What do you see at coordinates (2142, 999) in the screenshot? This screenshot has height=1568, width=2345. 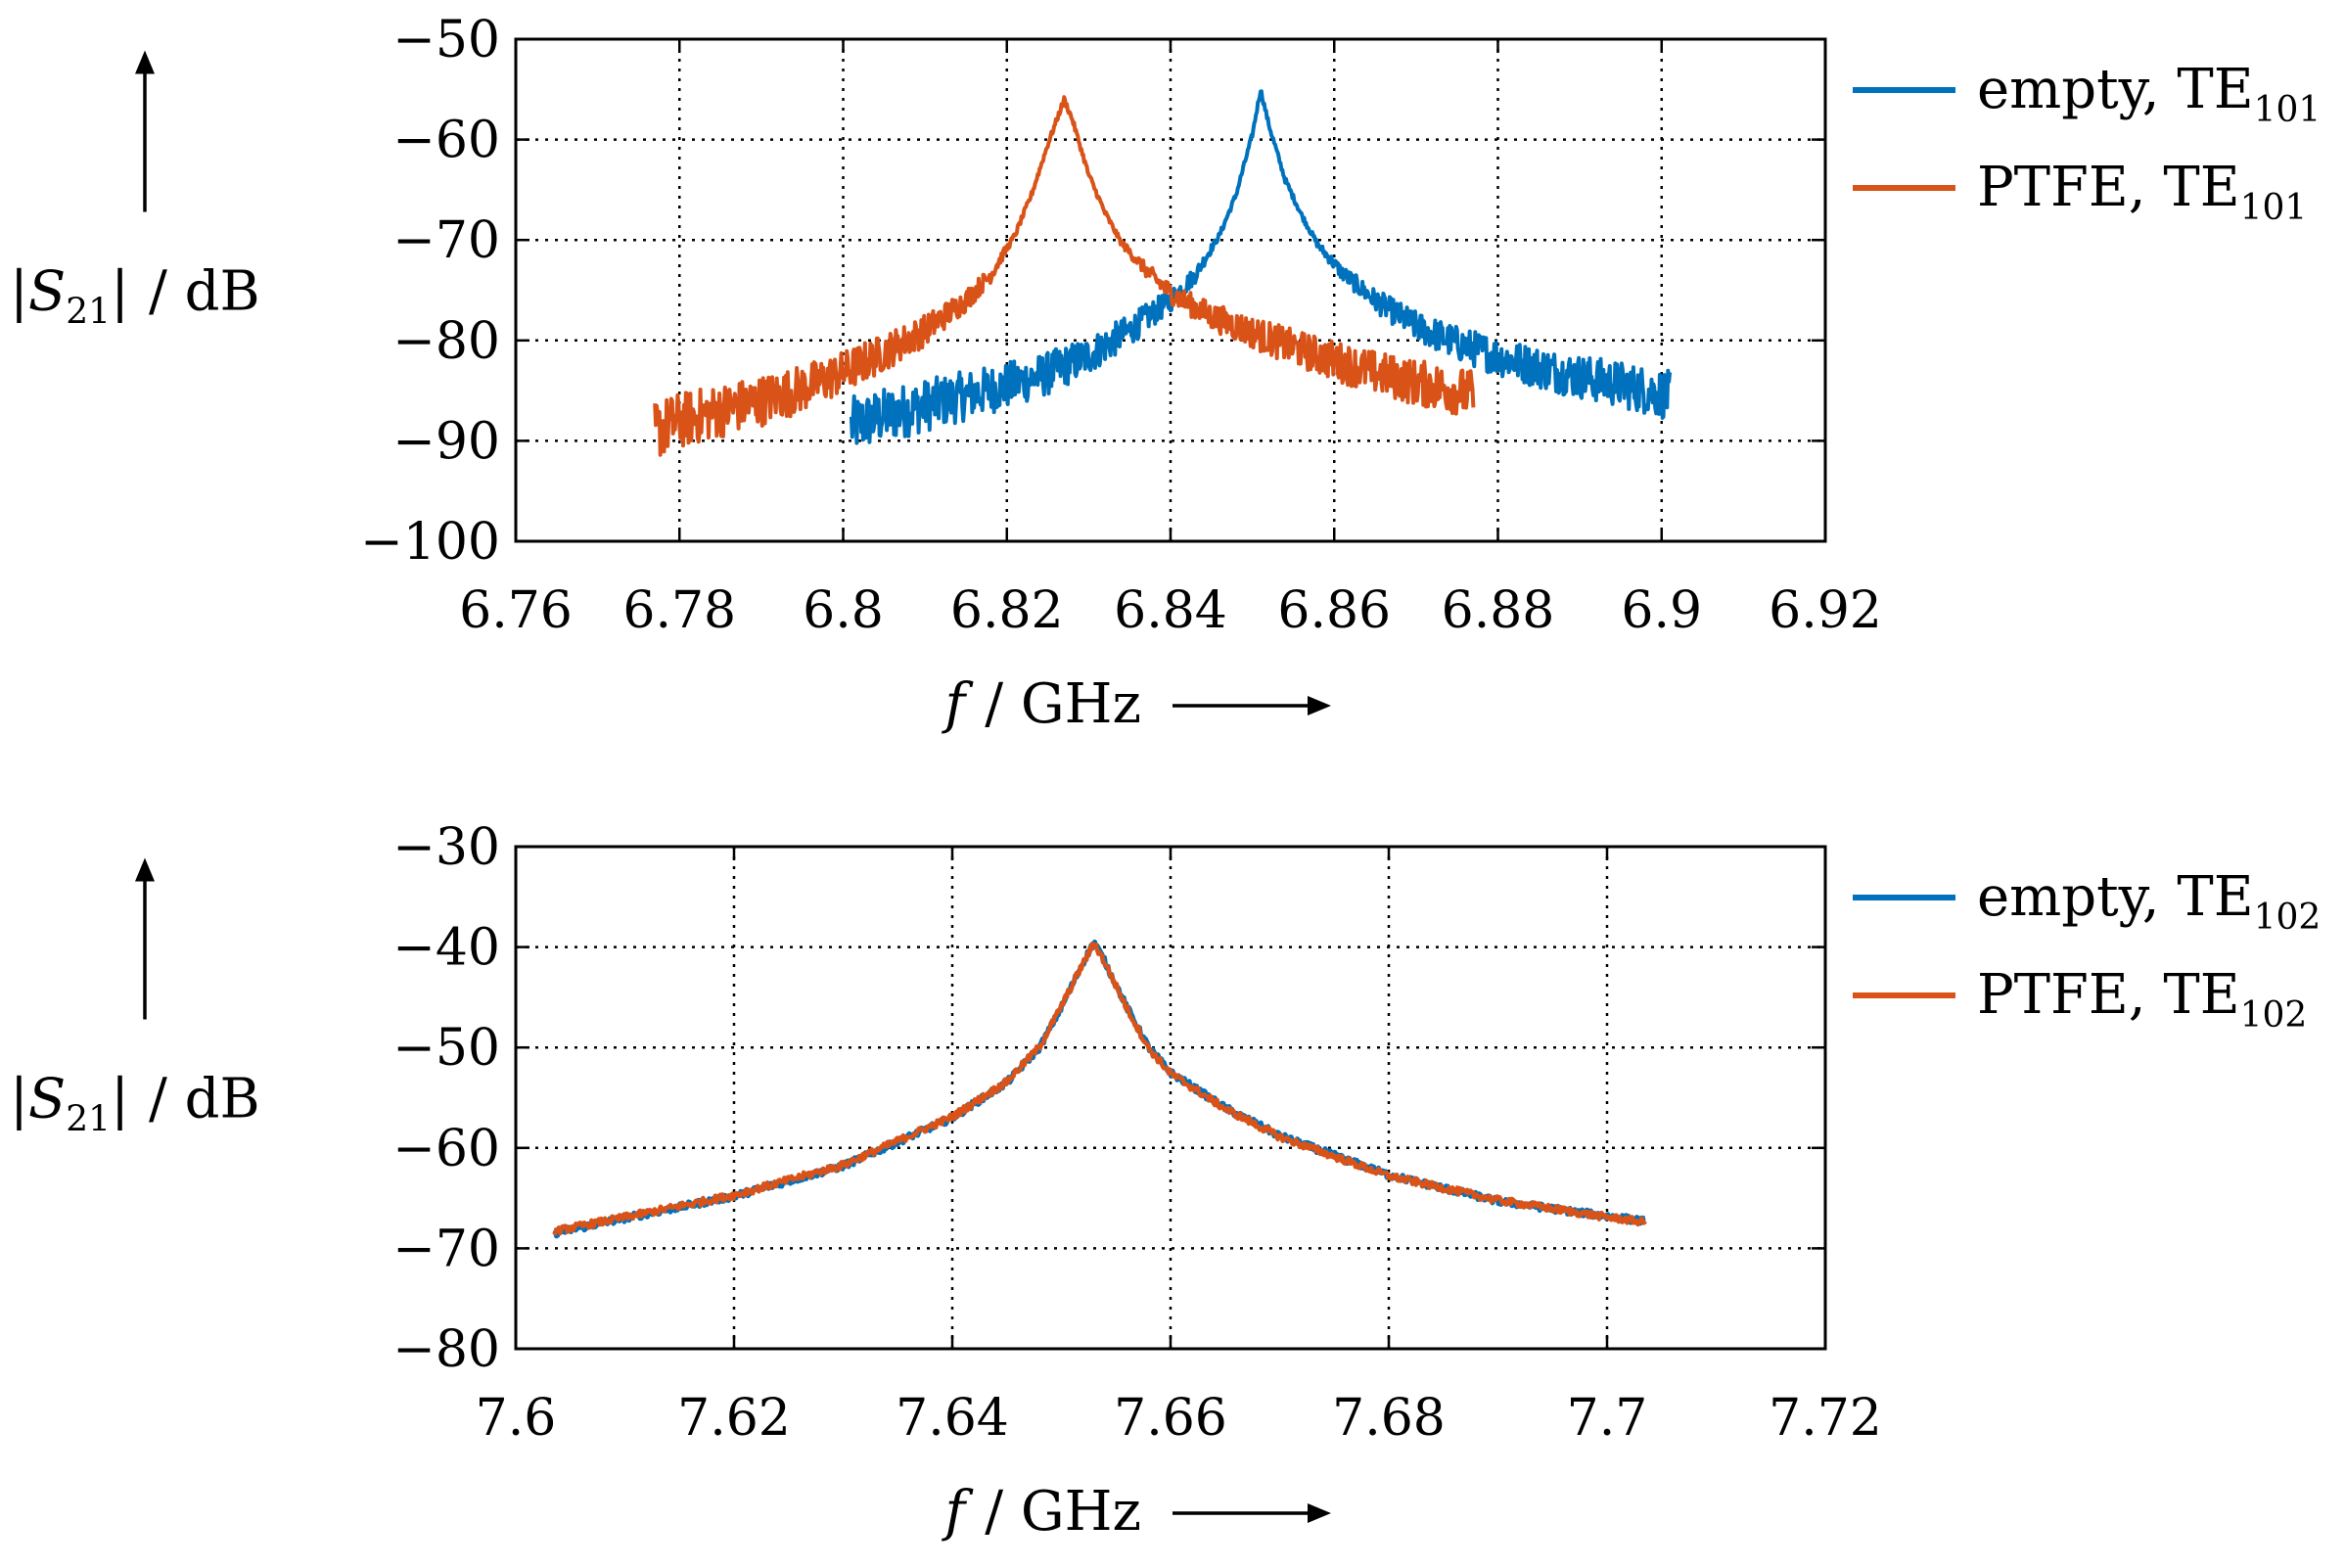 I see `legend-label: PTFE, TE102` at bounding box center [2142, 999].